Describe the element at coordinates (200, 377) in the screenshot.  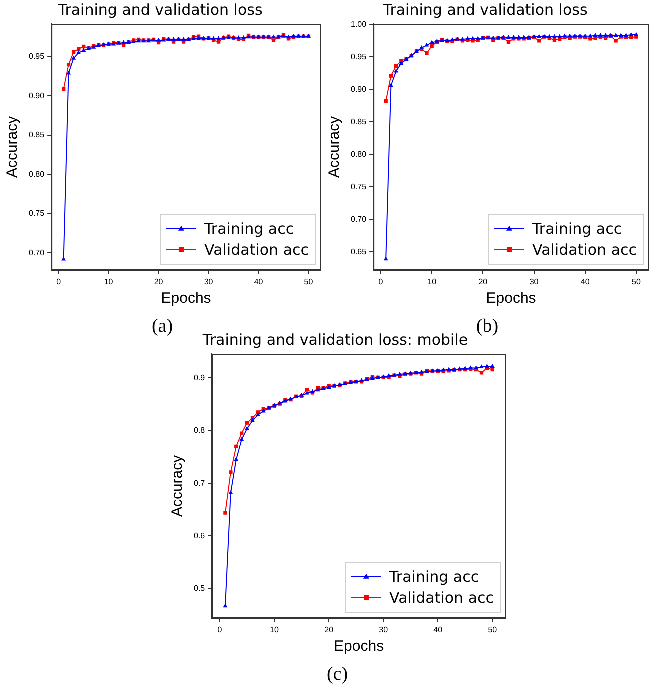
I see `y-tick-label: 0.9` at that location.